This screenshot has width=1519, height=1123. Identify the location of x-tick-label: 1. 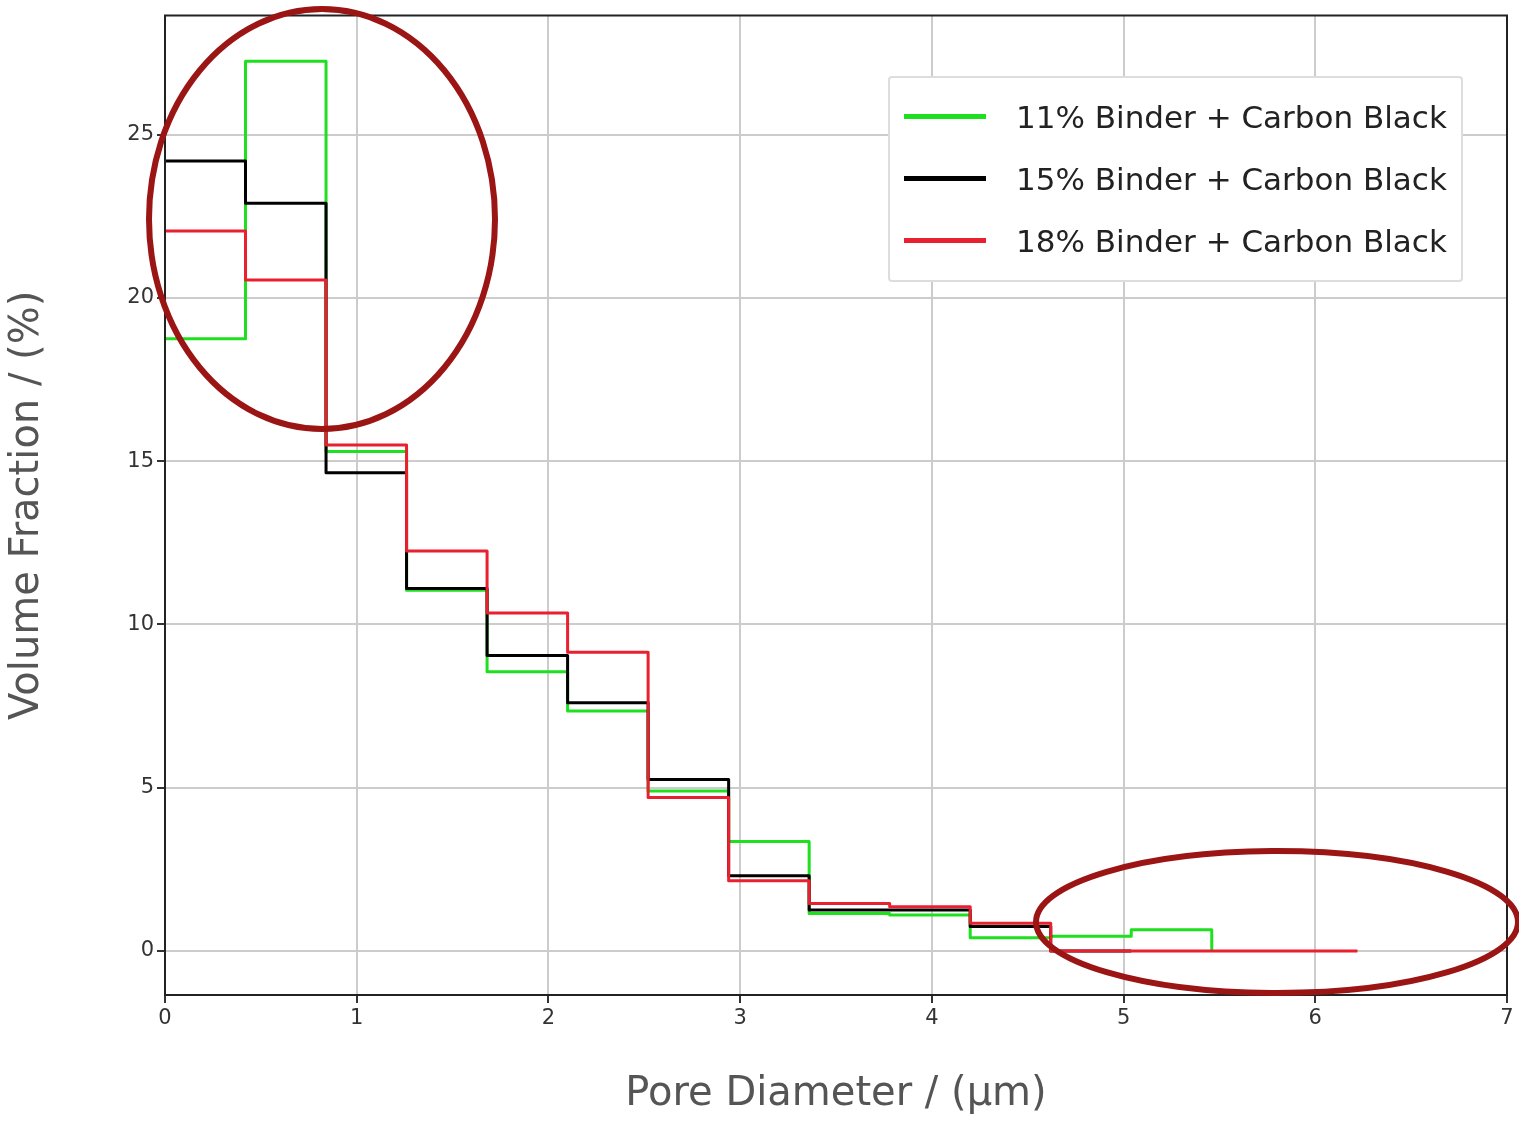
(357, 1017).